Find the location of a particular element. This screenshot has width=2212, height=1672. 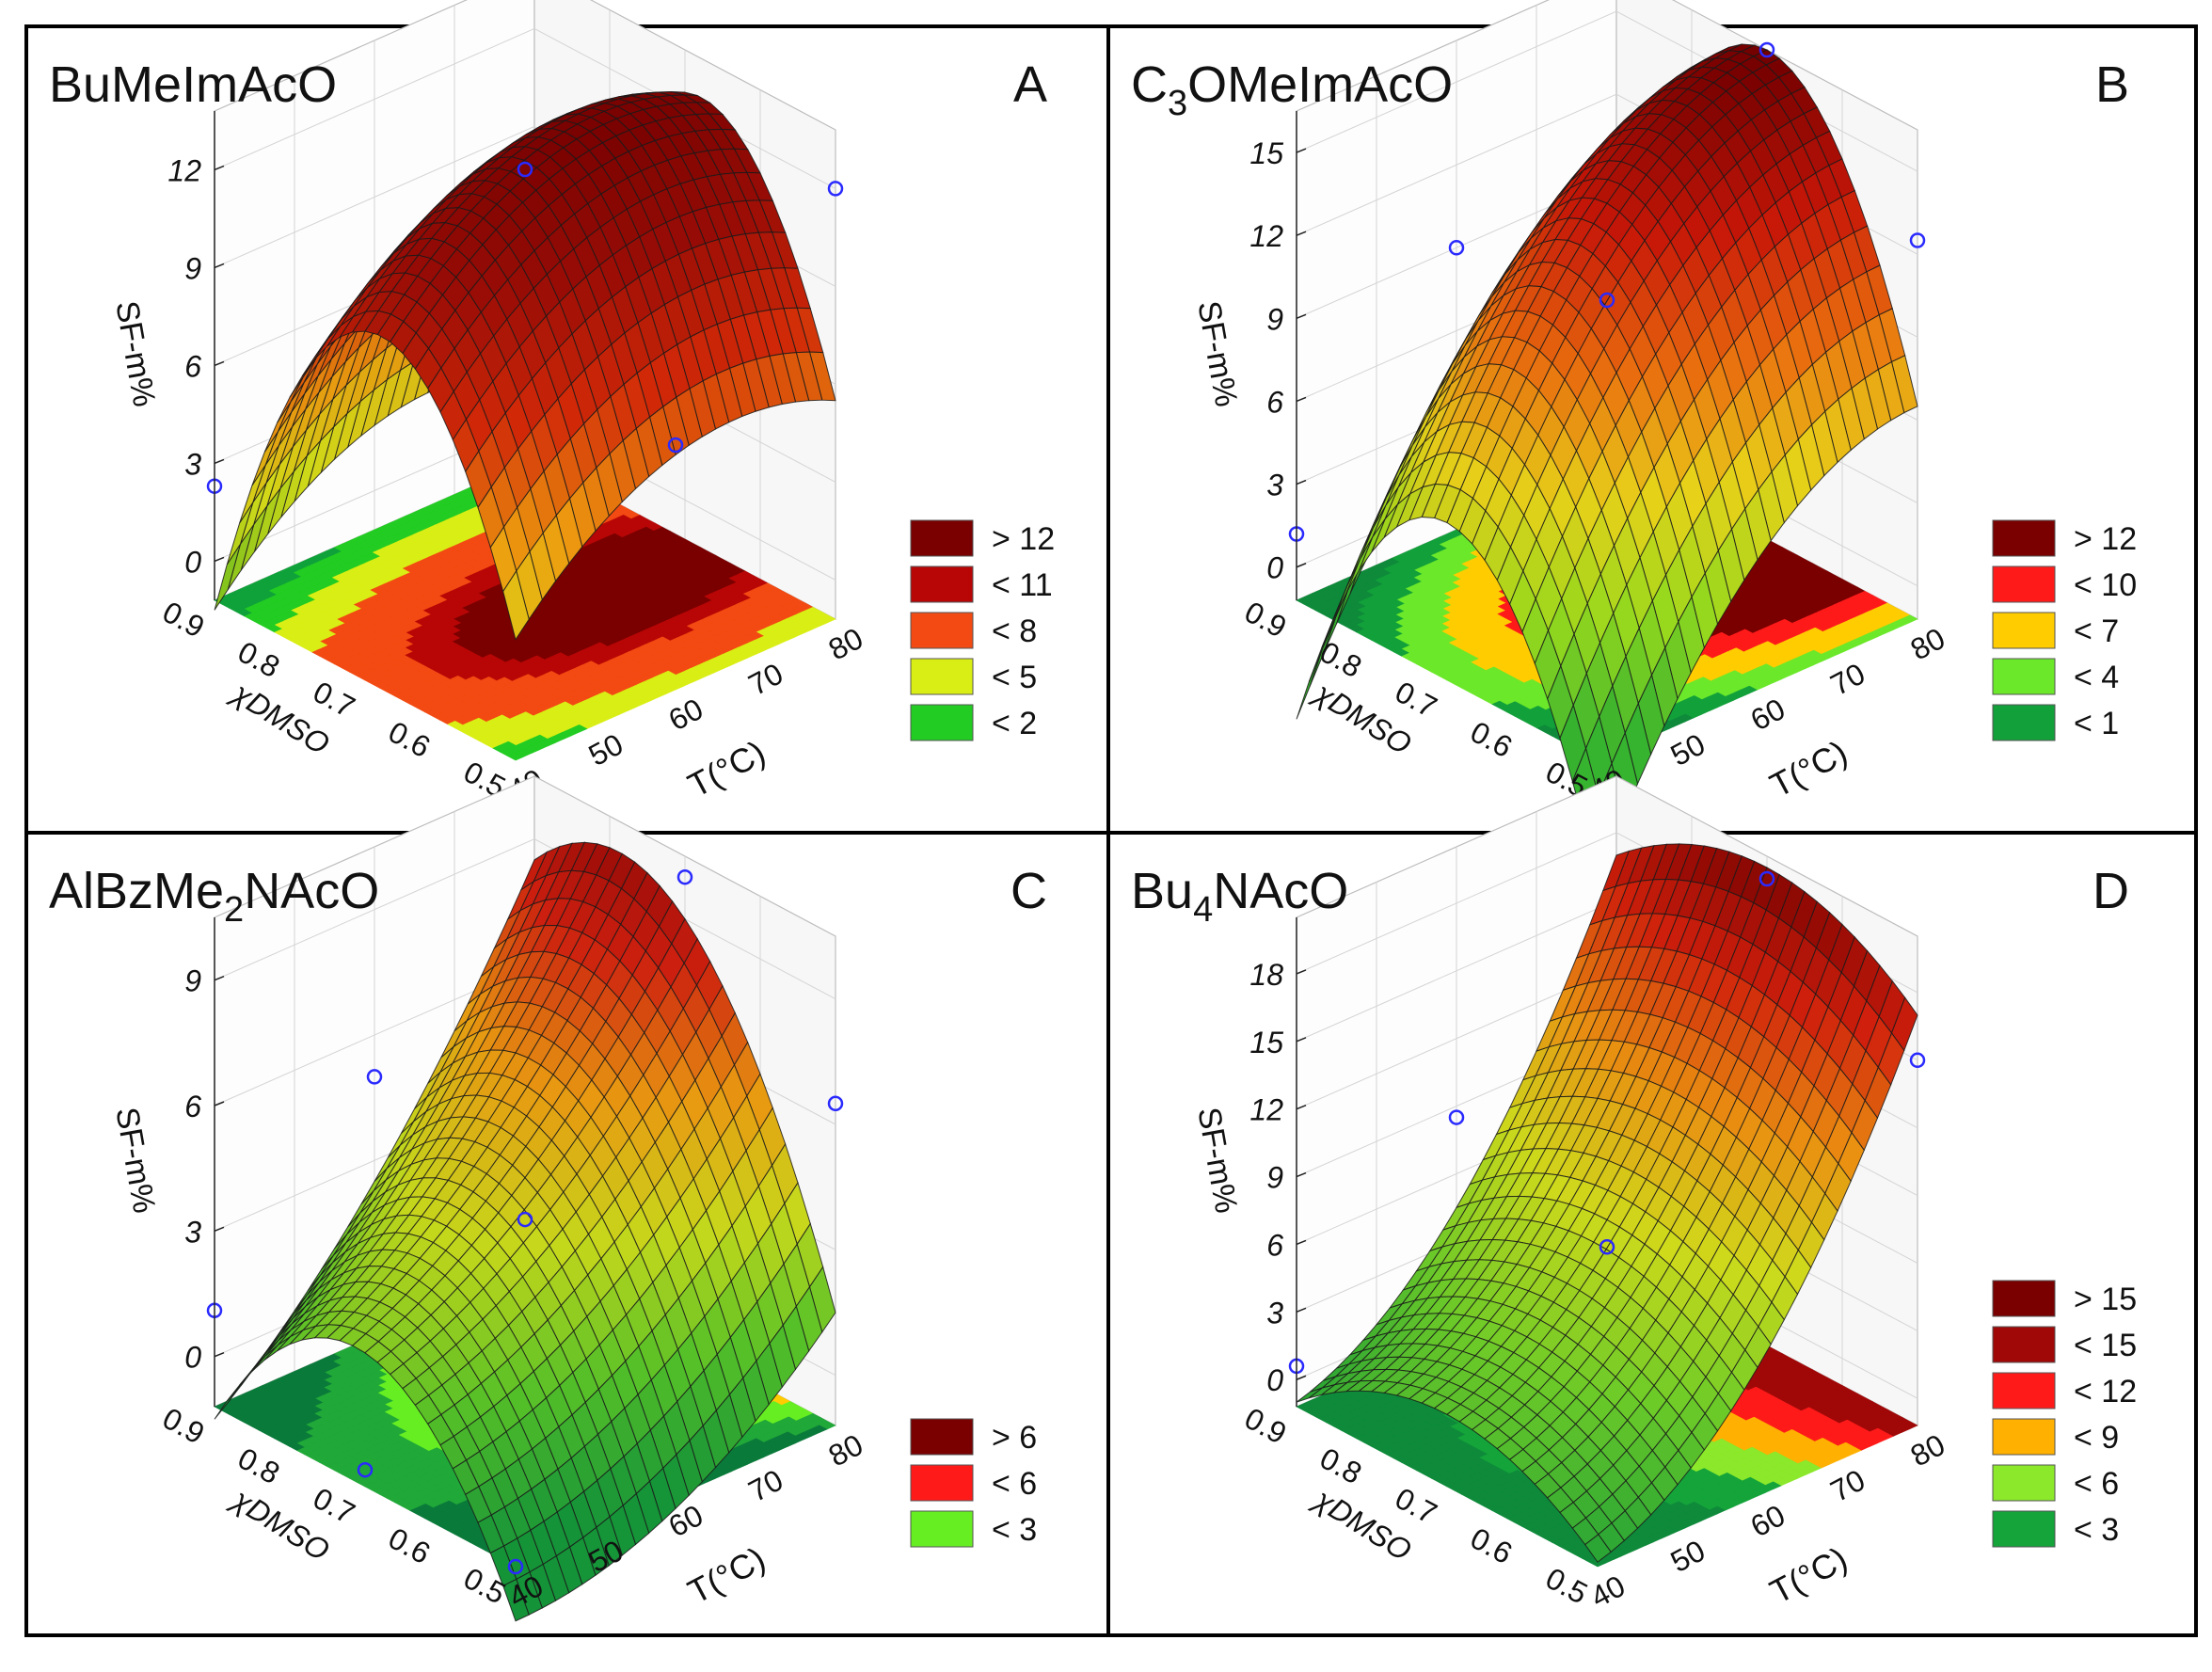

legend-label: < 4 is located at coordinates (2096, 677).